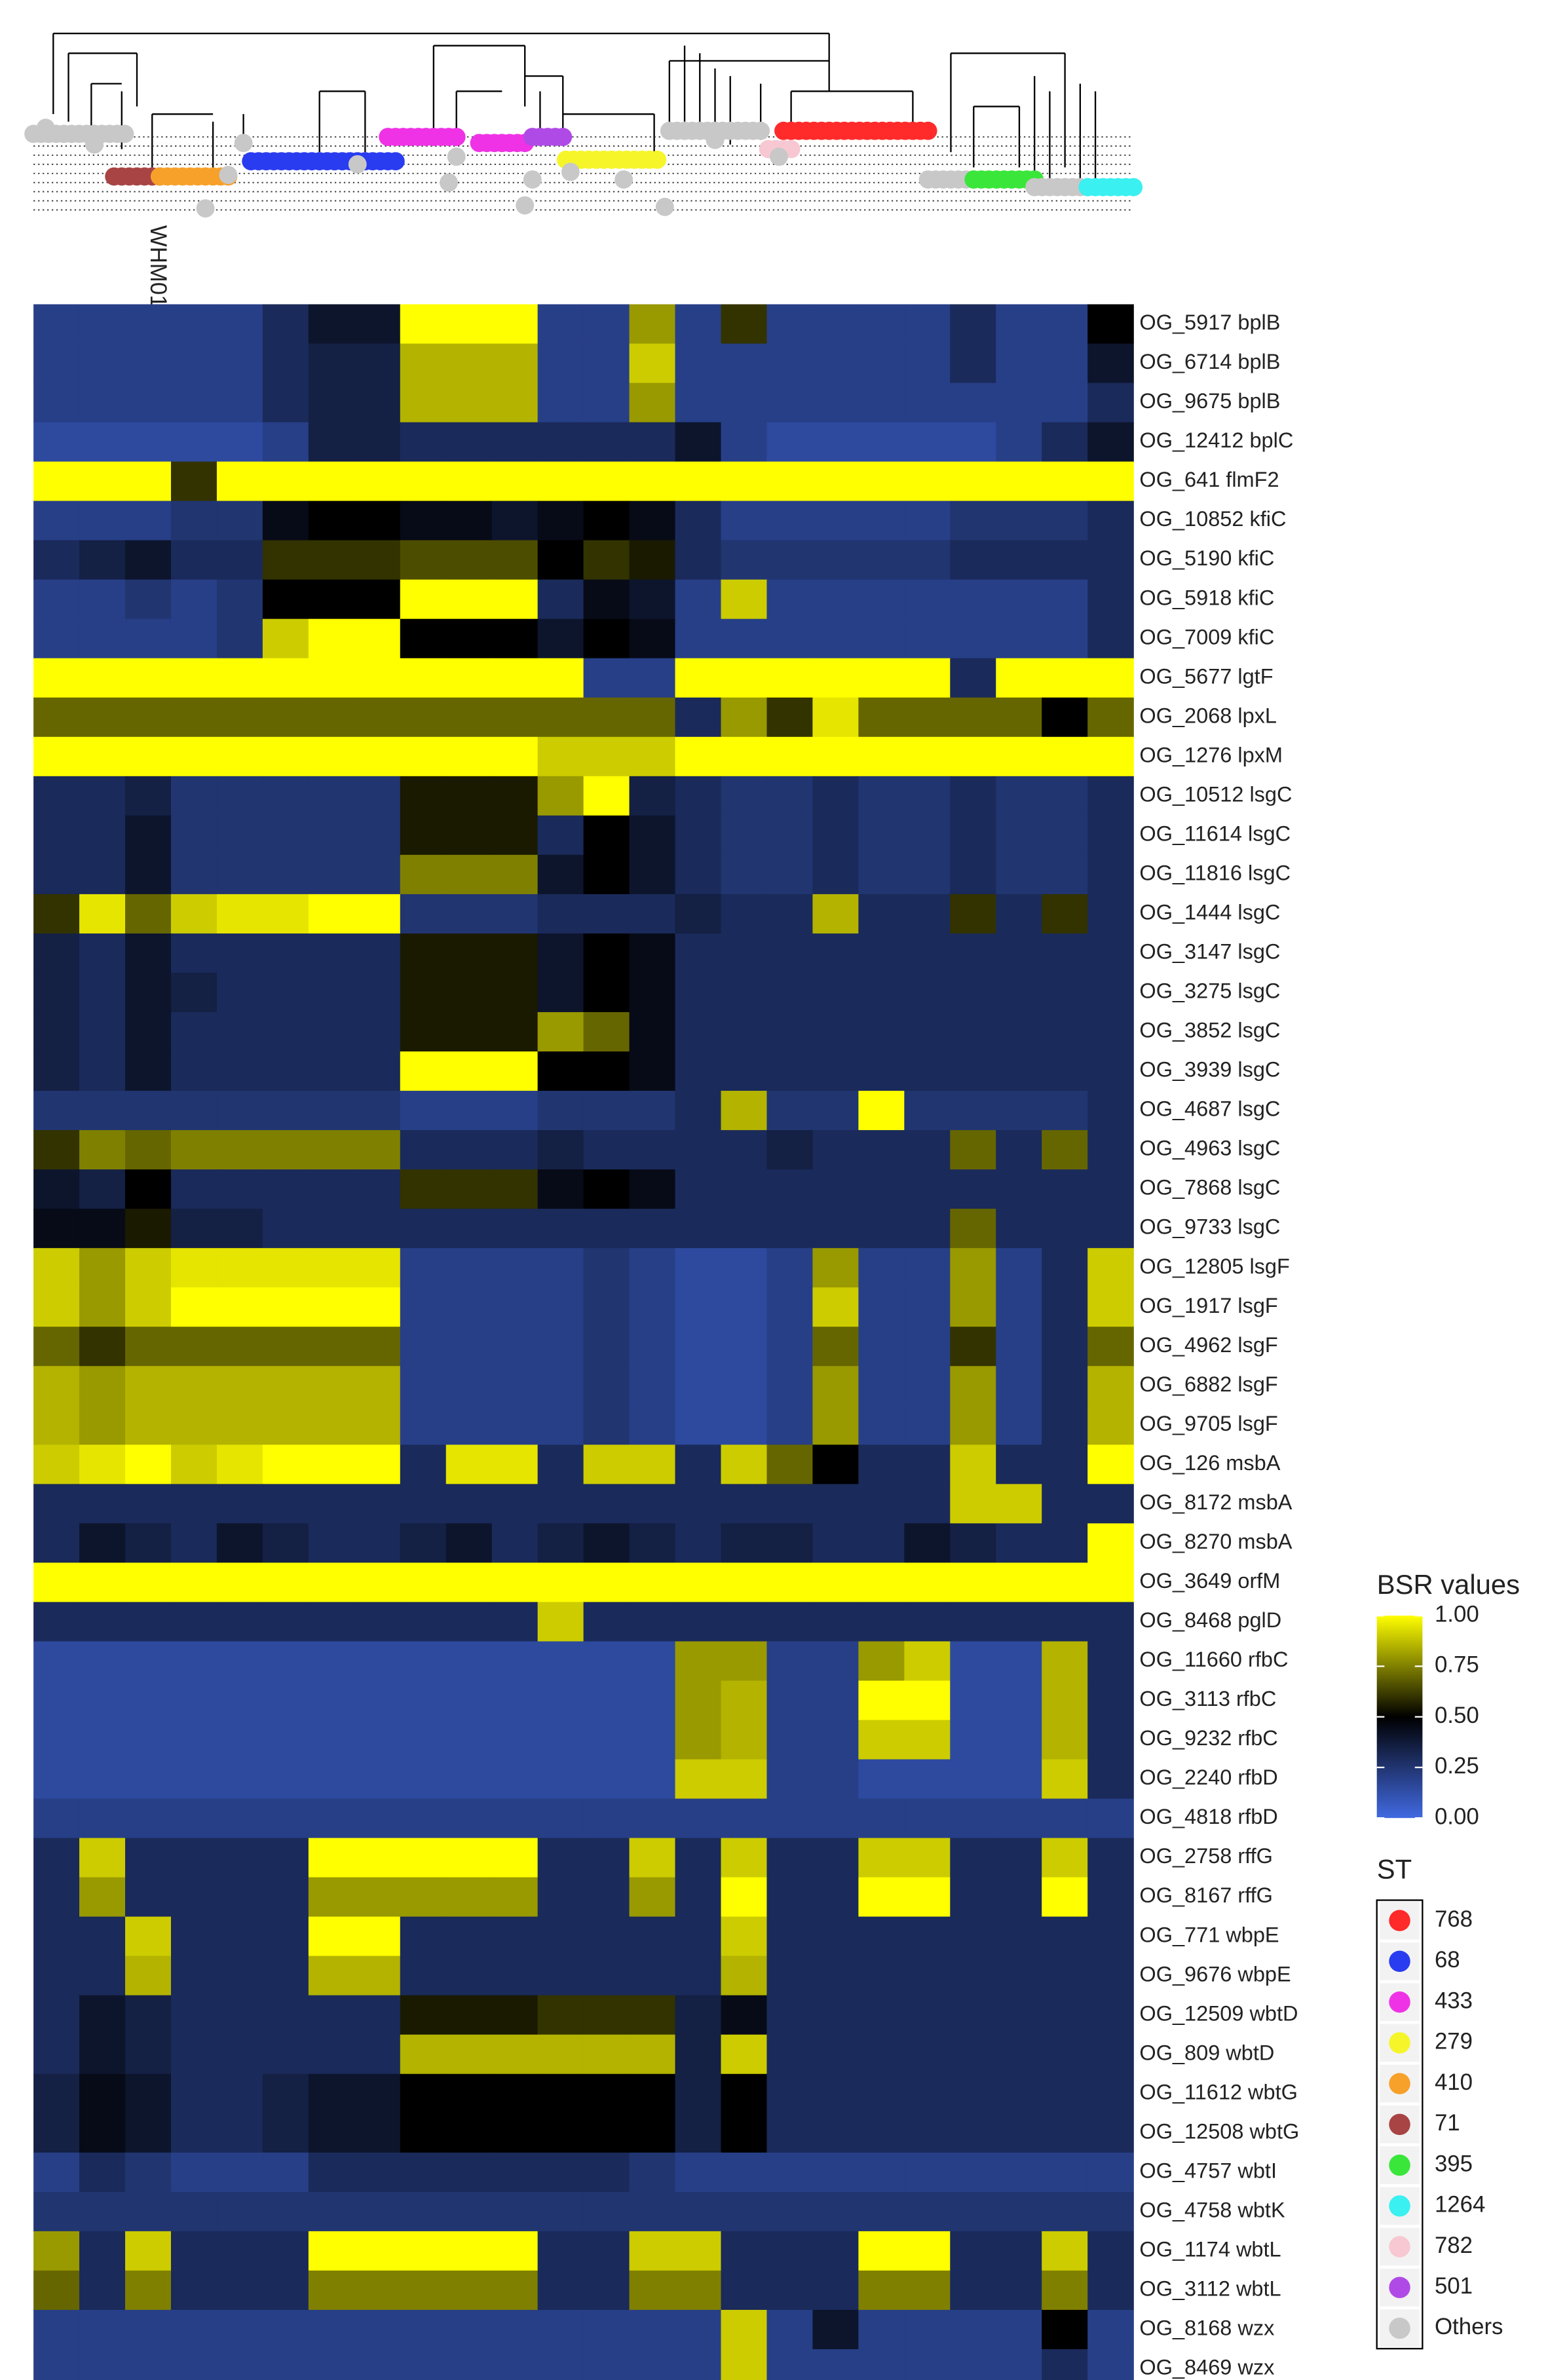  What do you see at coordinates (1399, 2124) in the screenshot?
I see `legend-swatch` at bounding box center [1399, 2124].